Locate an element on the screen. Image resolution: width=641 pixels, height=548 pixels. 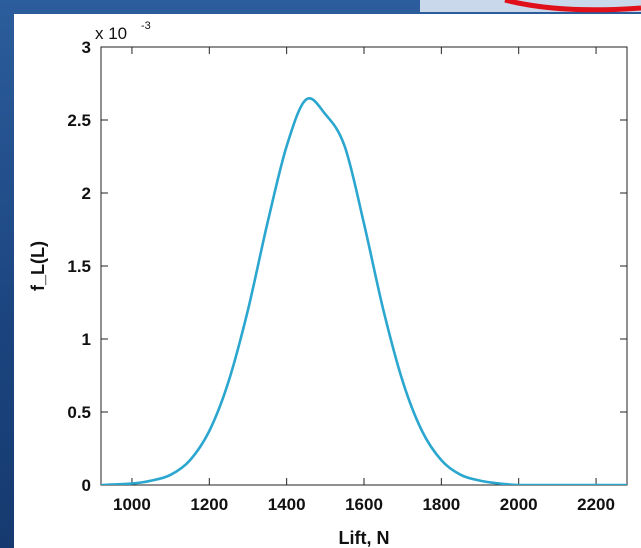
y-tick-label: 2.5 is located at coordinates (79, 120).